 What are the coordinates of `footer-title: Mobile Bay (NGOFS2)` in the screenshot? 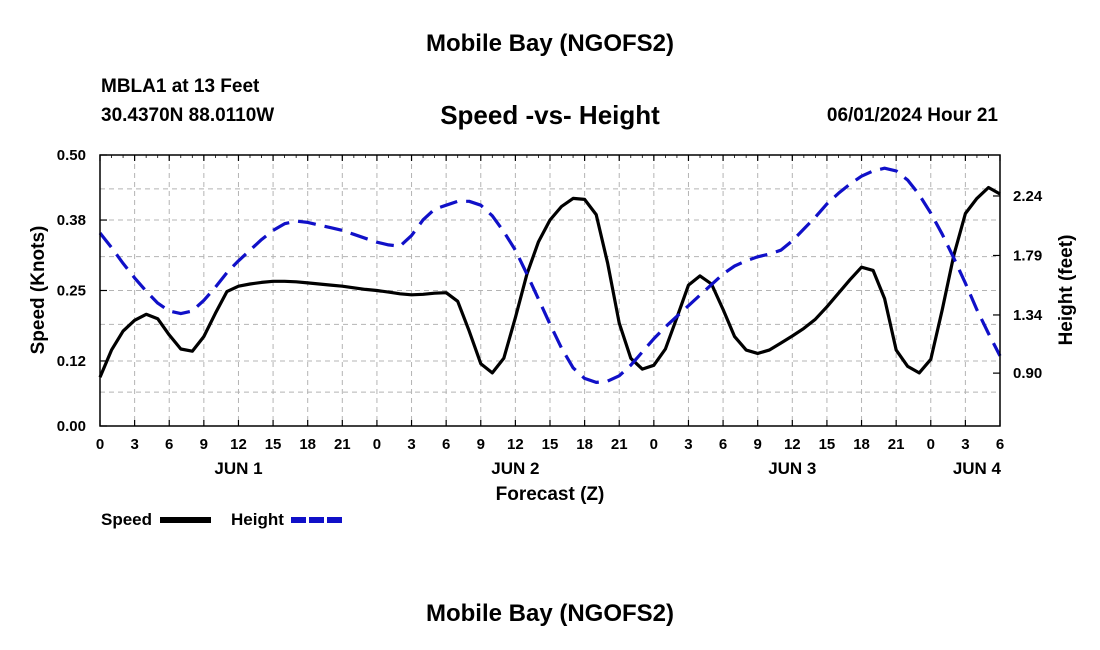 It's located at (550, 613).